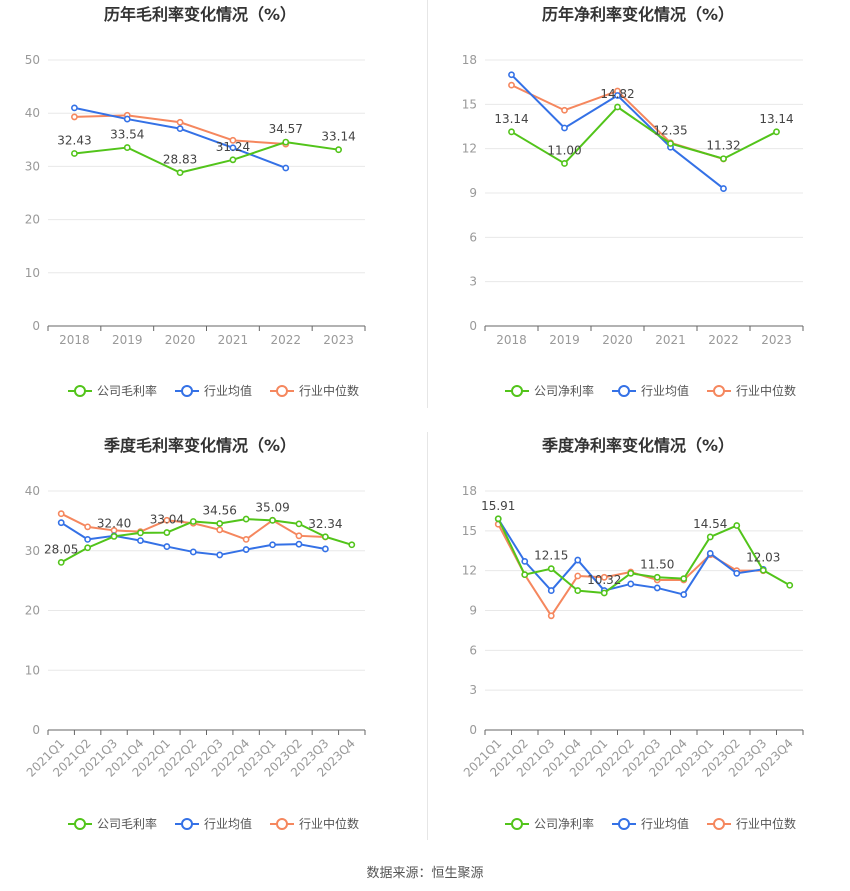 The image size is (850, 891). I want to click on vertical-divider-top, so click(427, 204).